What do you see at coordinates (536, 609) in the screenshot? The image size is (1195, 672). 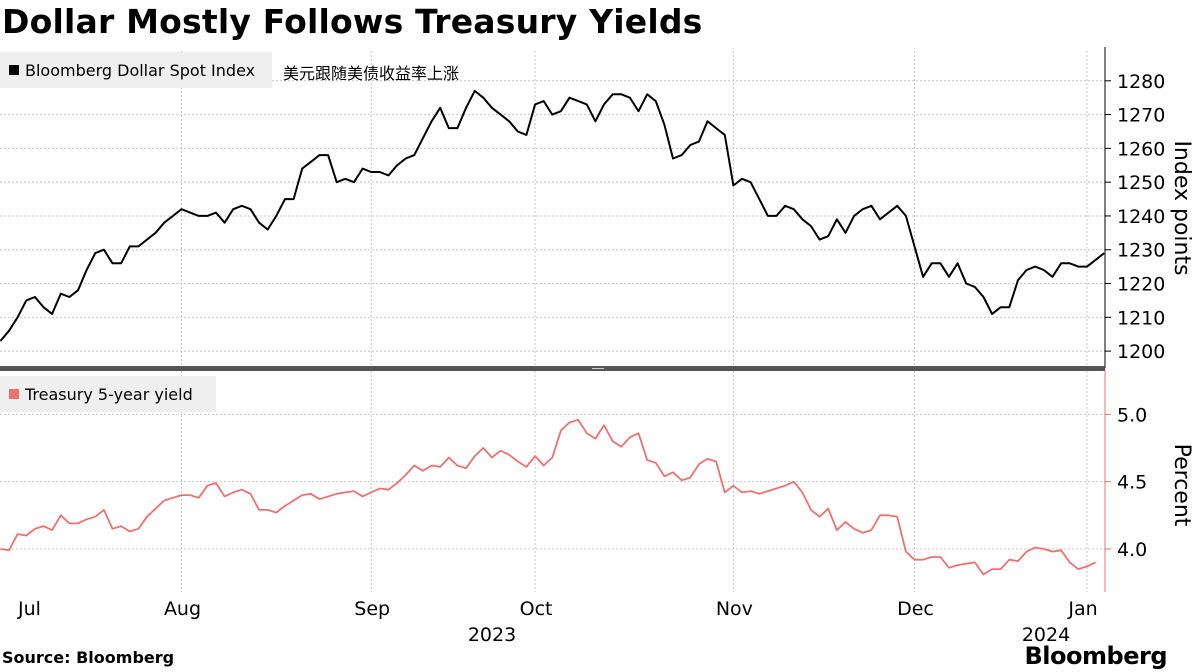 I see `x-month-label: Oct` at bounding box center [536, 609].